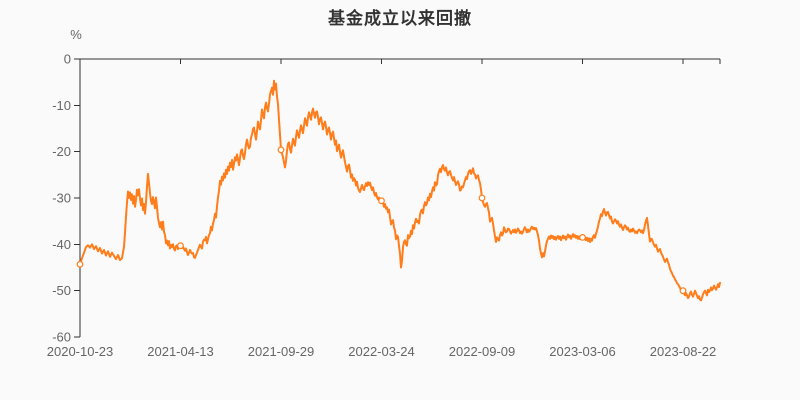 The height and width of the screenshot is (400, 800). I want to click on x-tick-label: 2023-08-22, so click(683, 351).